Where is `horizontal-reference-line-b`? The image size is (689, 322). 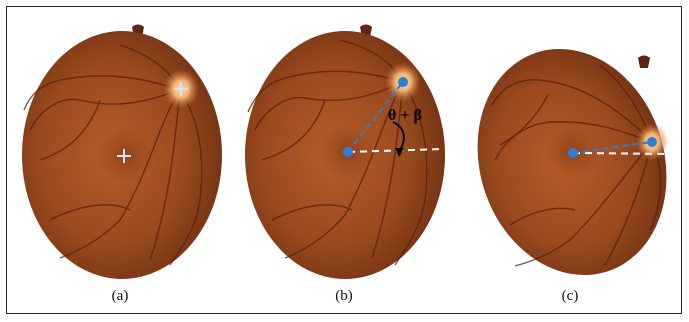
horizontal-reference-line-b is located at coordinates (396, 150).